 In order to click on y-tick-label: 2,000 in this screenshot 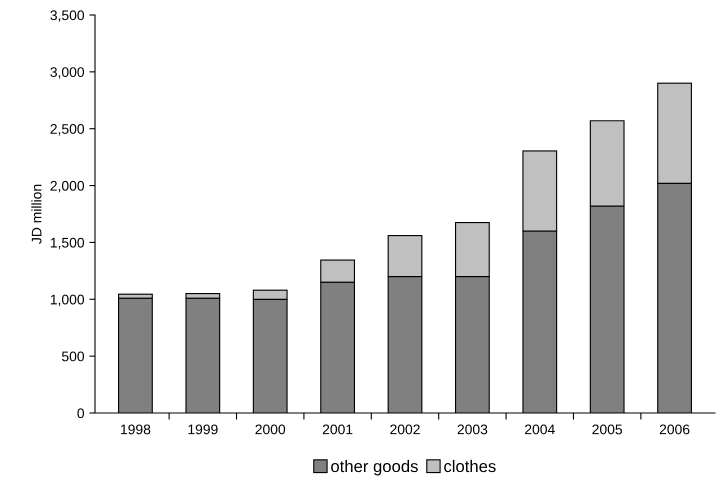, I will do `click(67, 186)`.